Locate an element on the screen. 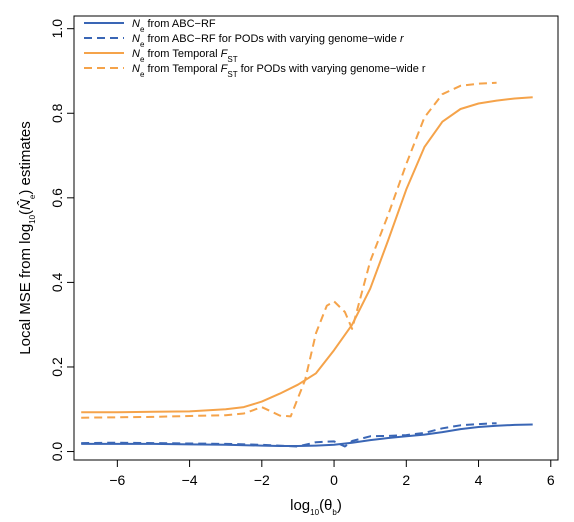 Image resolution: width=574 pixels, height=522 pixels. y-axis-title: Local MSE from log10(N̂e) estimates is located at coordinates (27, 237).